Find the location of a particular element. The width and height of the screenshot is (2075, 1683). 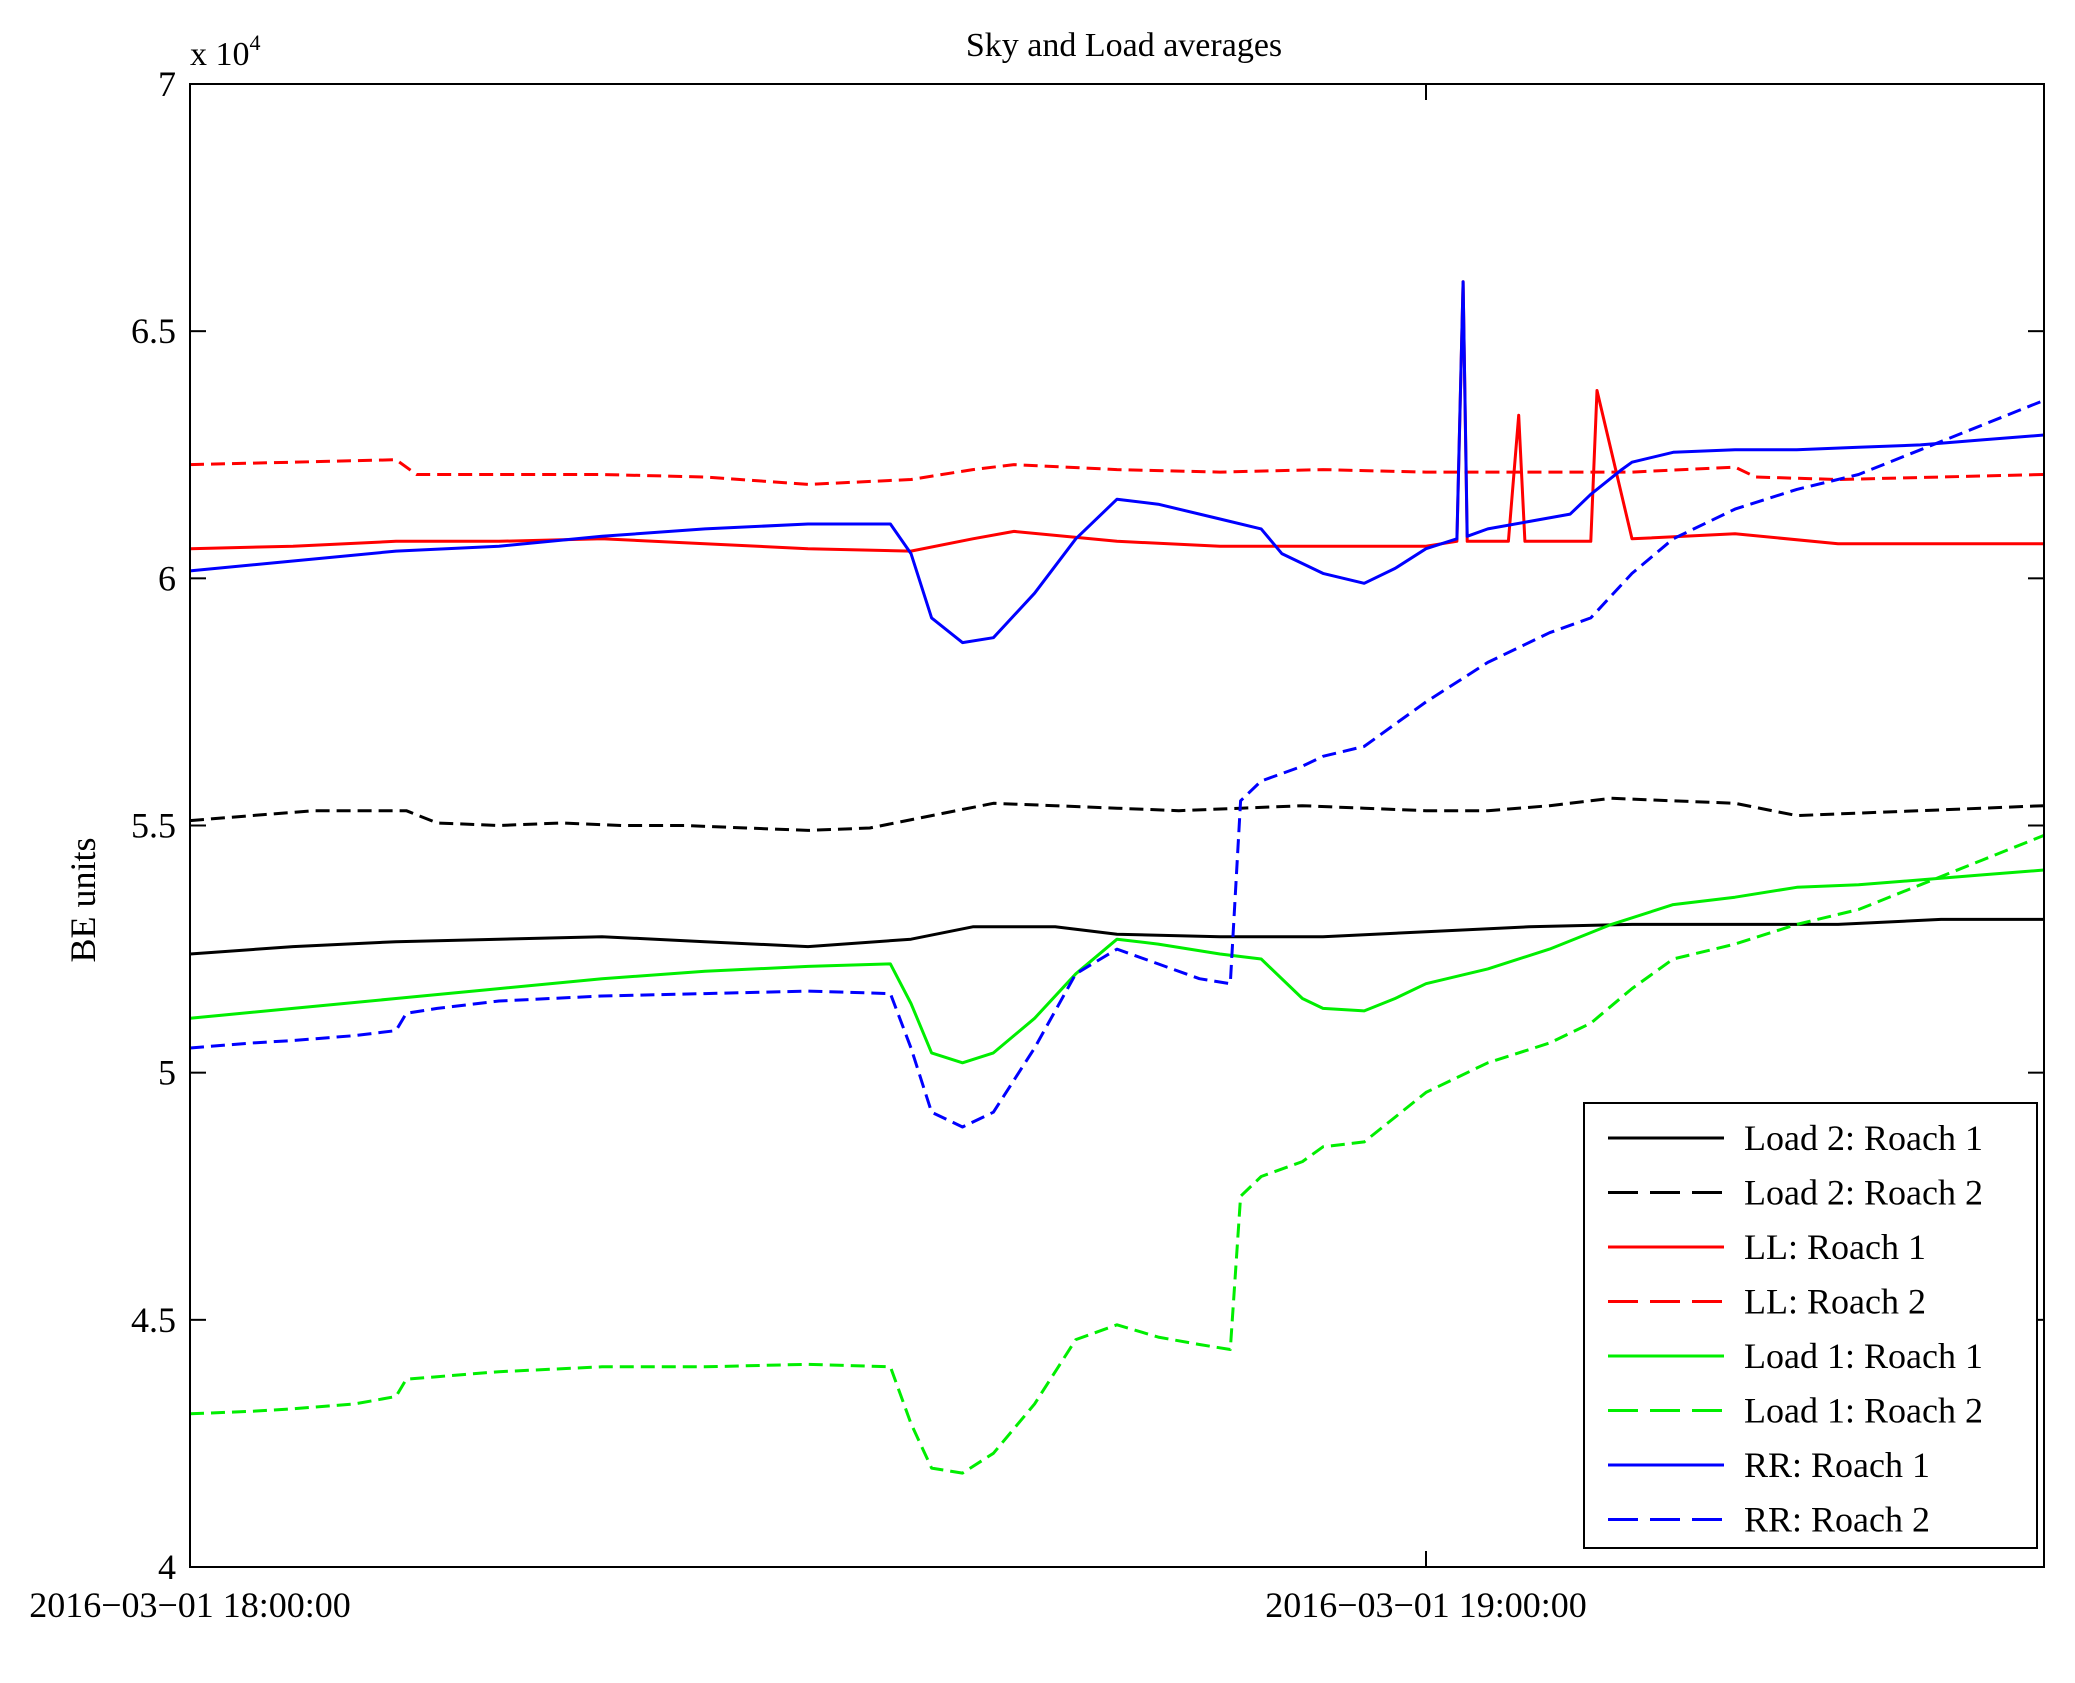

y-tick-label: 5 is located at coordinates (167, 1073).